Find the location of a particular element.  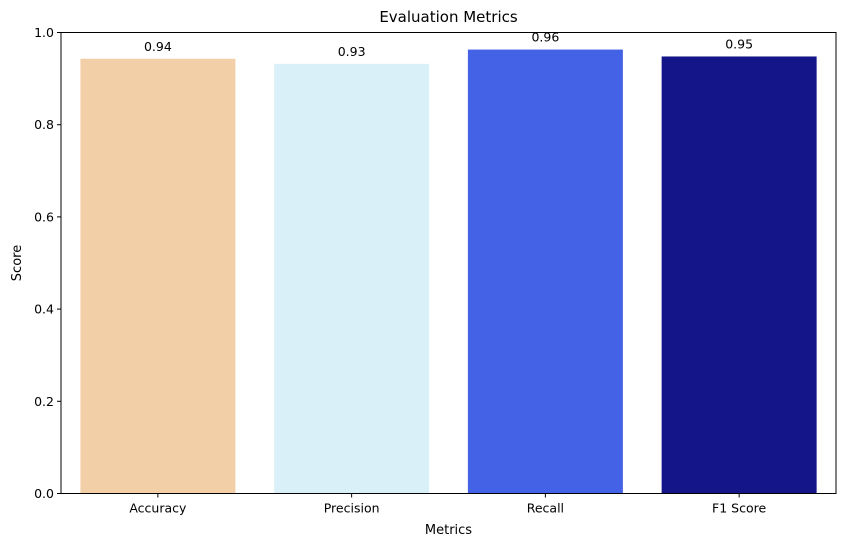

bar-value-label: 0.96 is located at coordinates (545, 37).